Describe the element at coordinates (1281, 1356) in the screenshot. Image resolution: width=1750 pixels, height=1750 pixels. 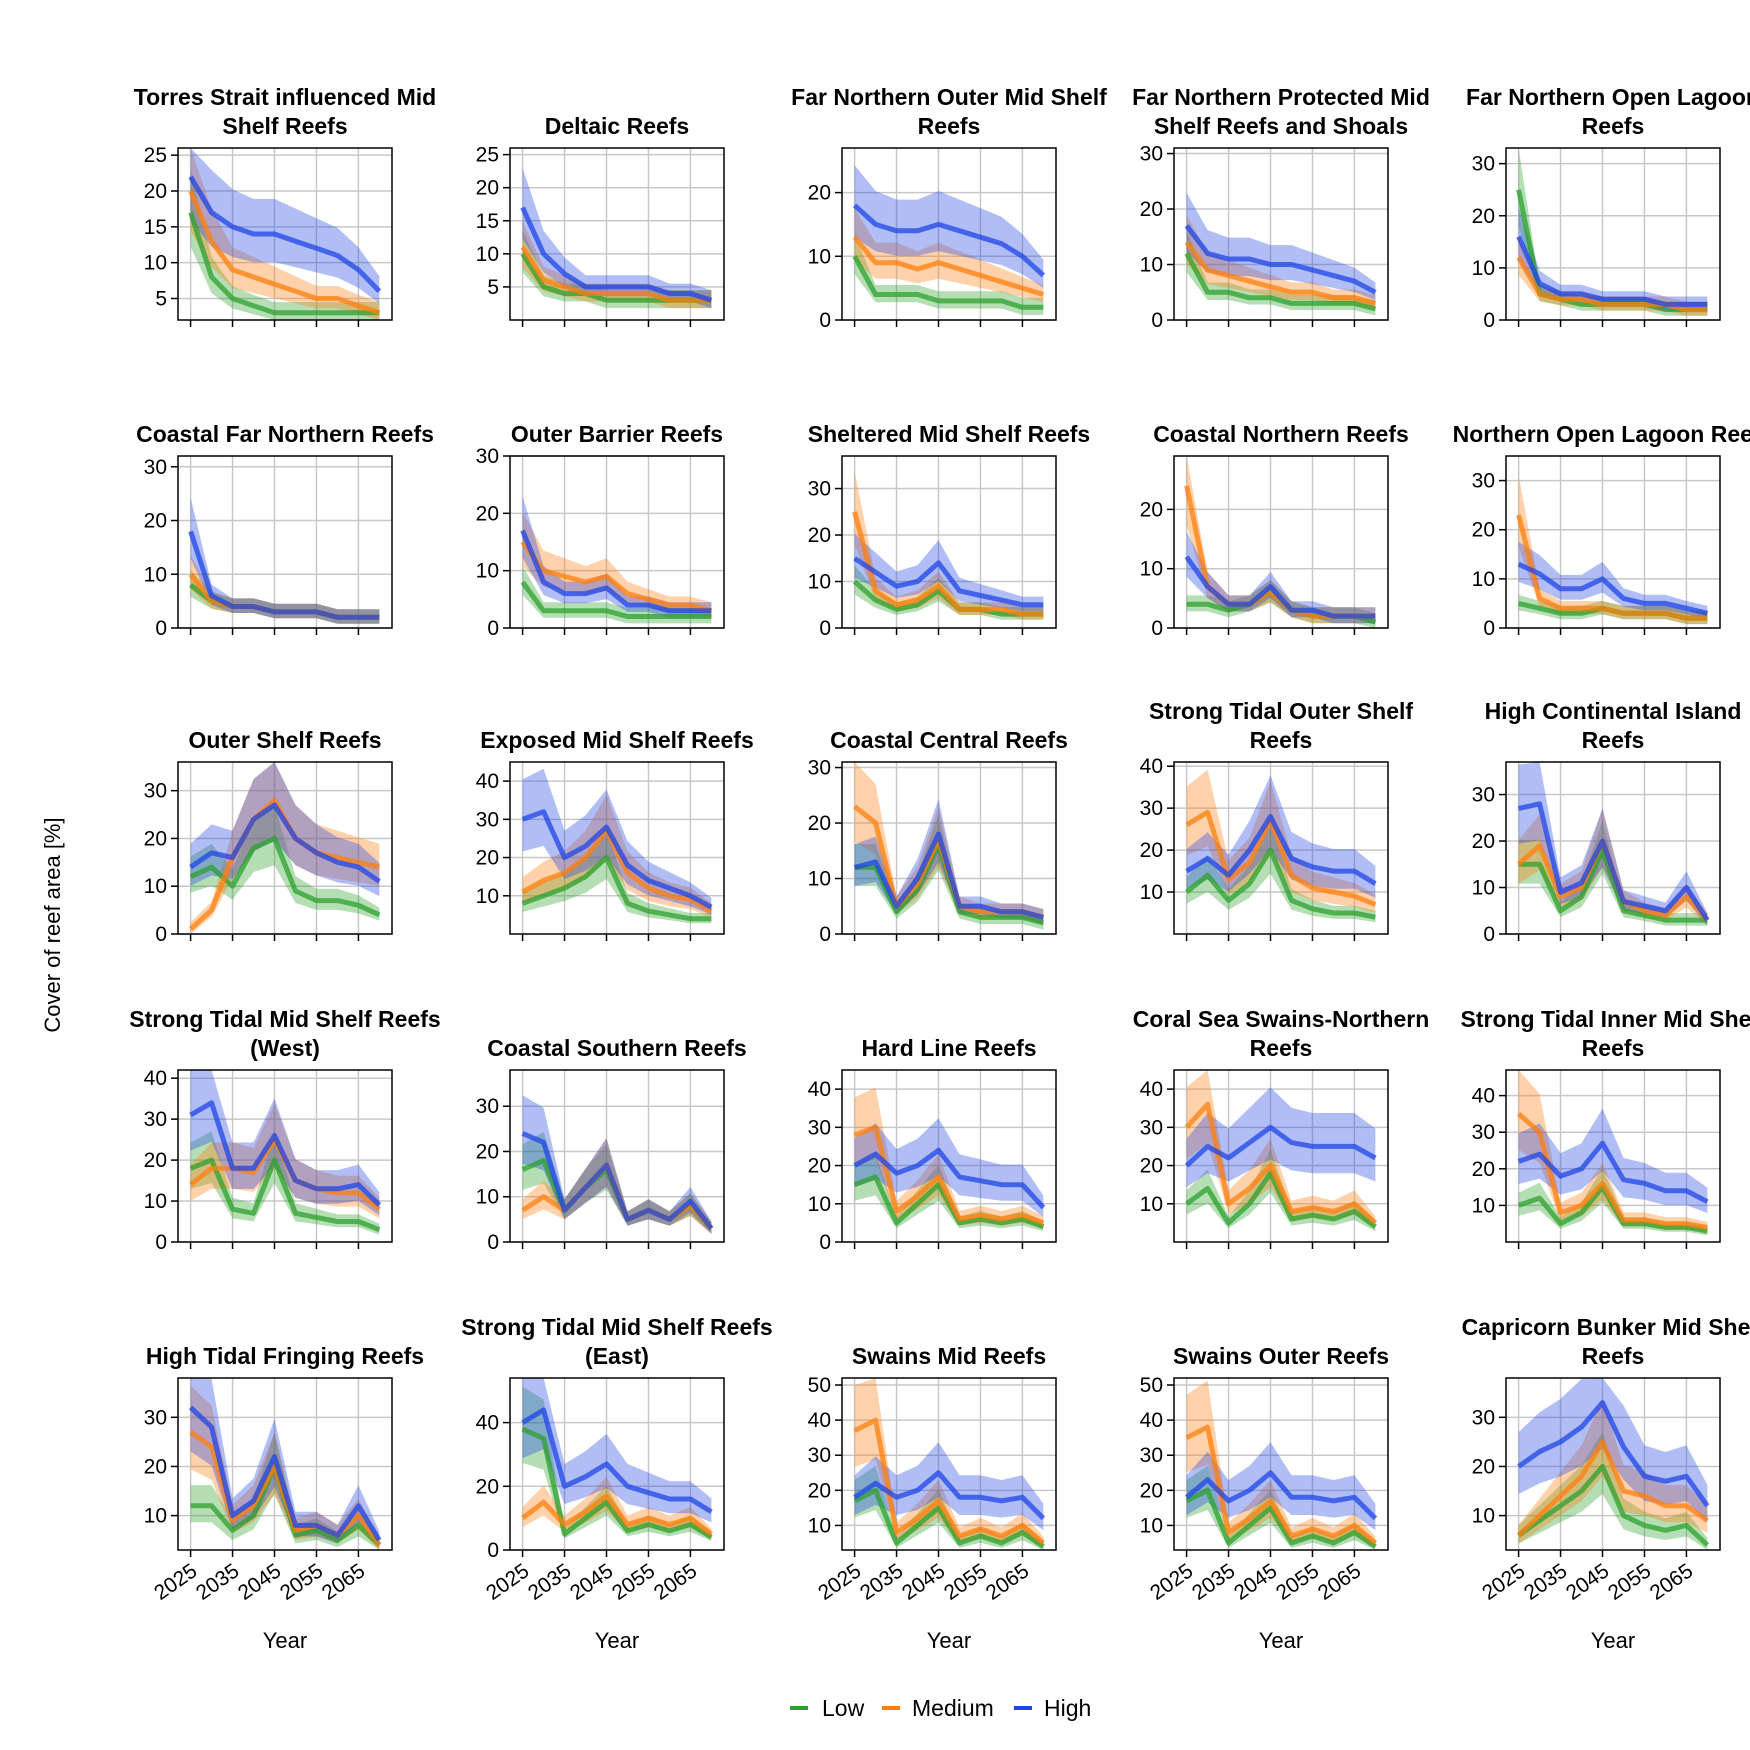
I see `panel-title: Swains Outer Reefs` at that location.